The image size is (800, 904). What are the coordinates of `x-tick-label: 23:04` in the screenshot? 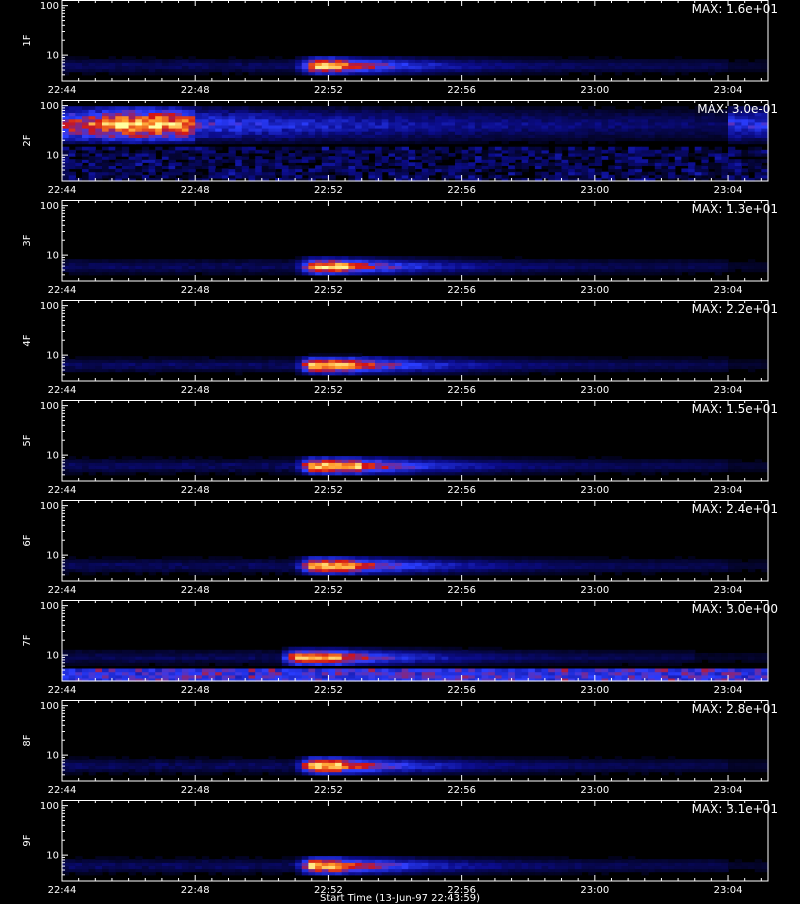 It's located at (728, 90).